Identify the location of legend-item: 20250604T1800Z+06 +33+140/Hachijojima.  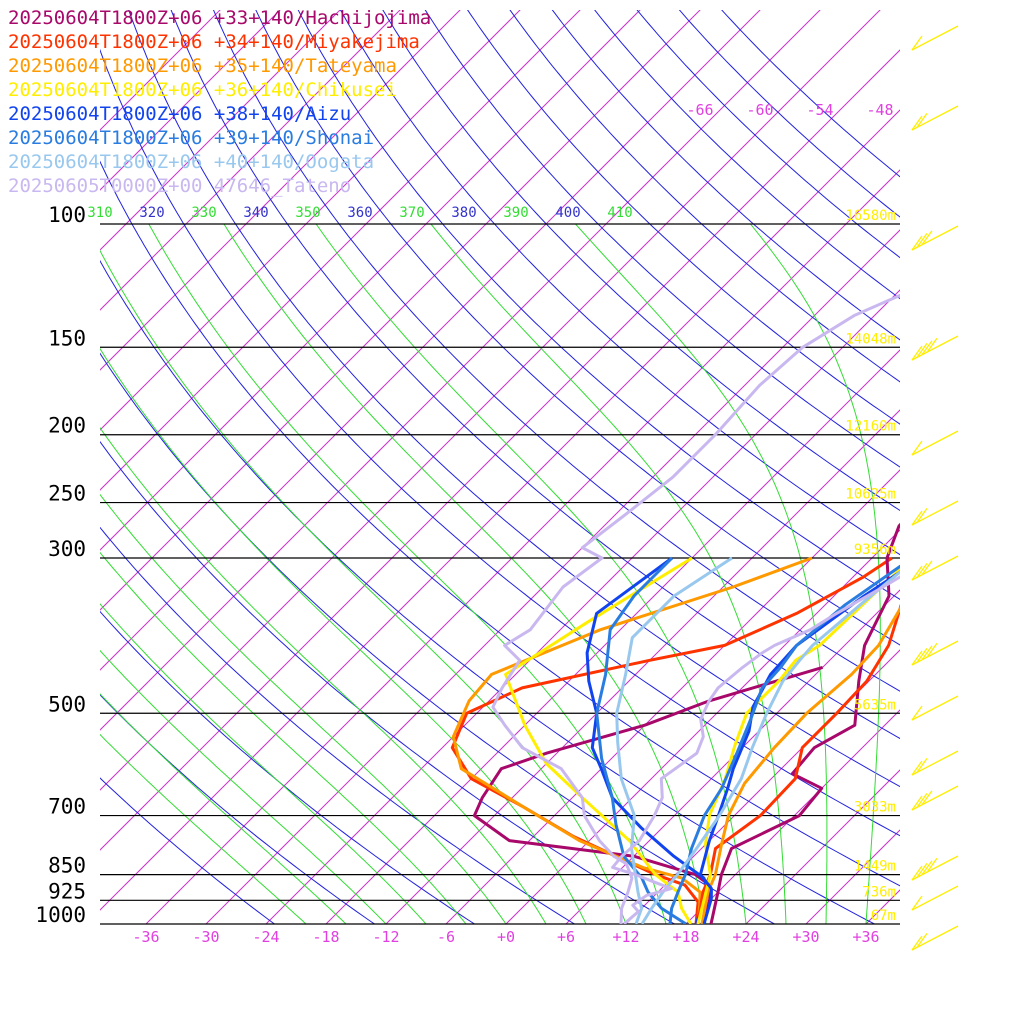
(220, 18).